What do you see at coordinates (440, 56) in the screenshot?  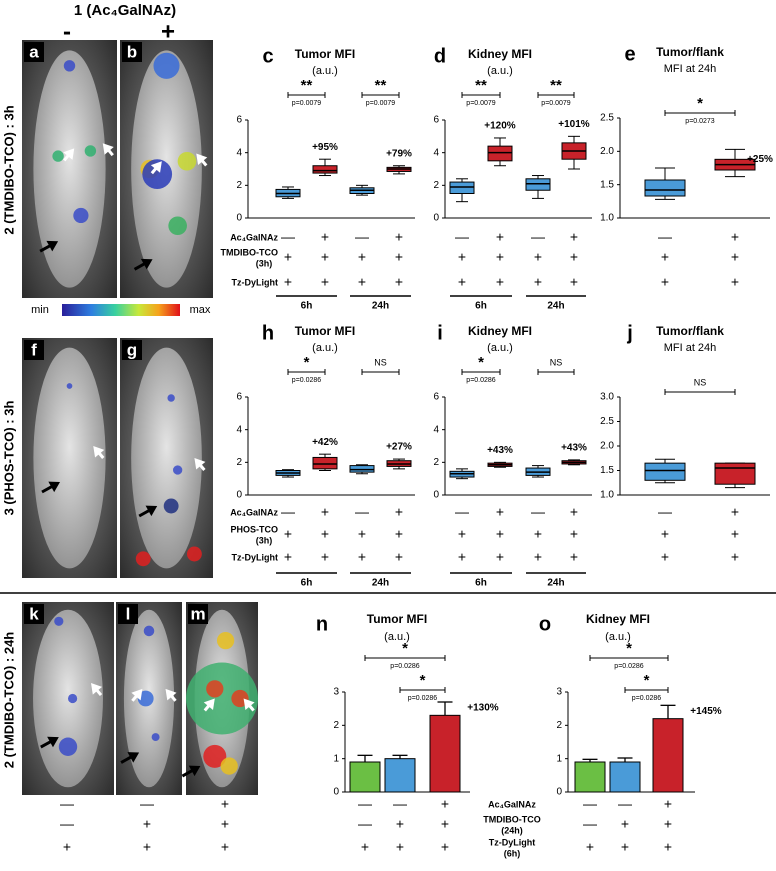 I see `panel-letter: d` at bounding box center [440, 56].